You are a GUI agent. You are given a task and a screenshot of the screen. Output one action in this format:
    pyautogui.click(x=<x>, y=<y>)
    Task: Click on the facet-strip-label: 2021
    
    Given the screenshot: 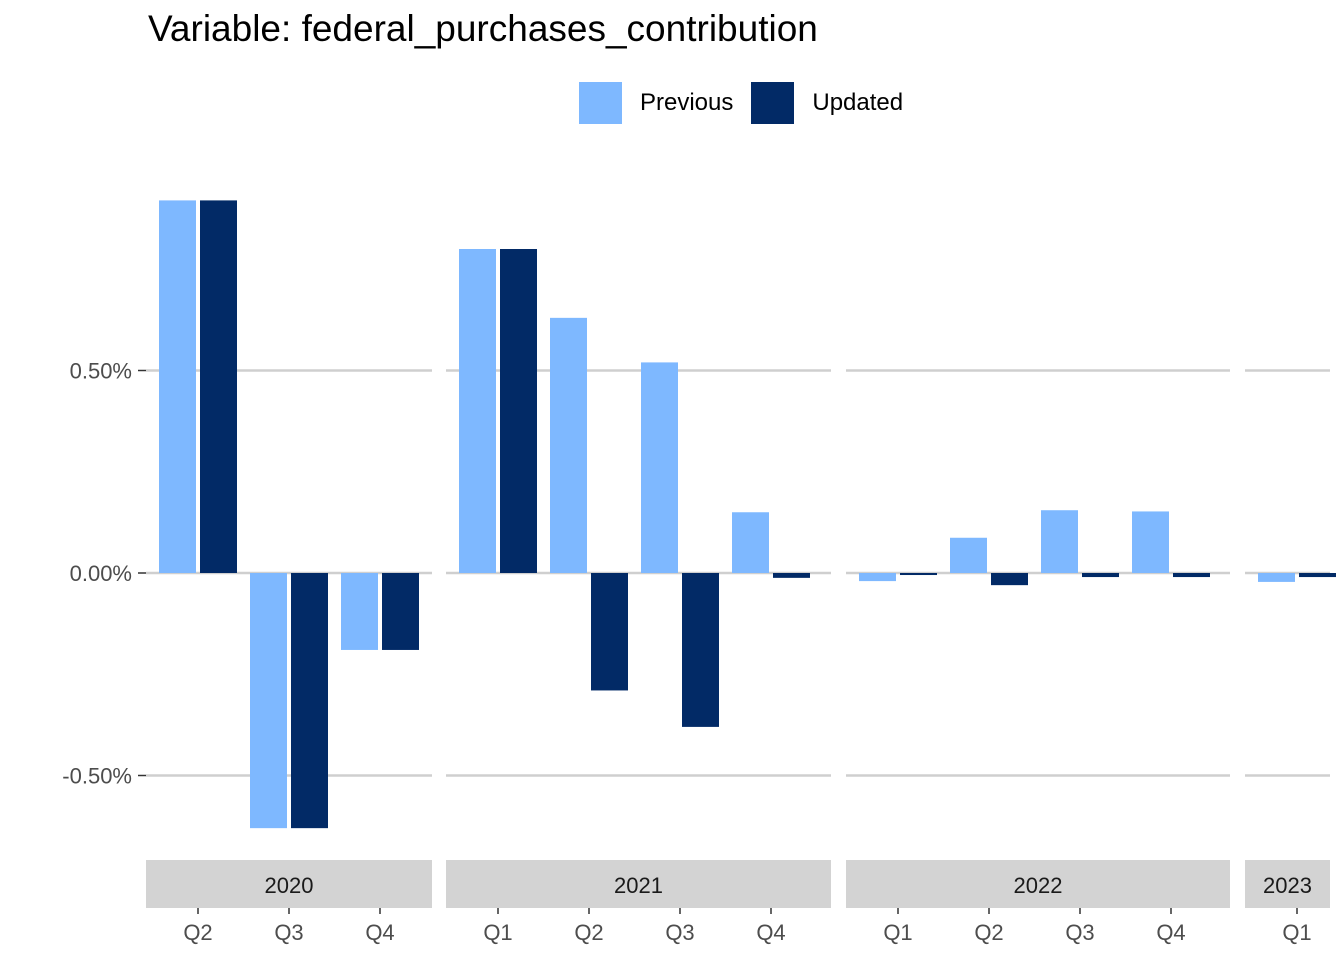 What is the action you would take?
    pyautogui.click(x=638, y=885)
    